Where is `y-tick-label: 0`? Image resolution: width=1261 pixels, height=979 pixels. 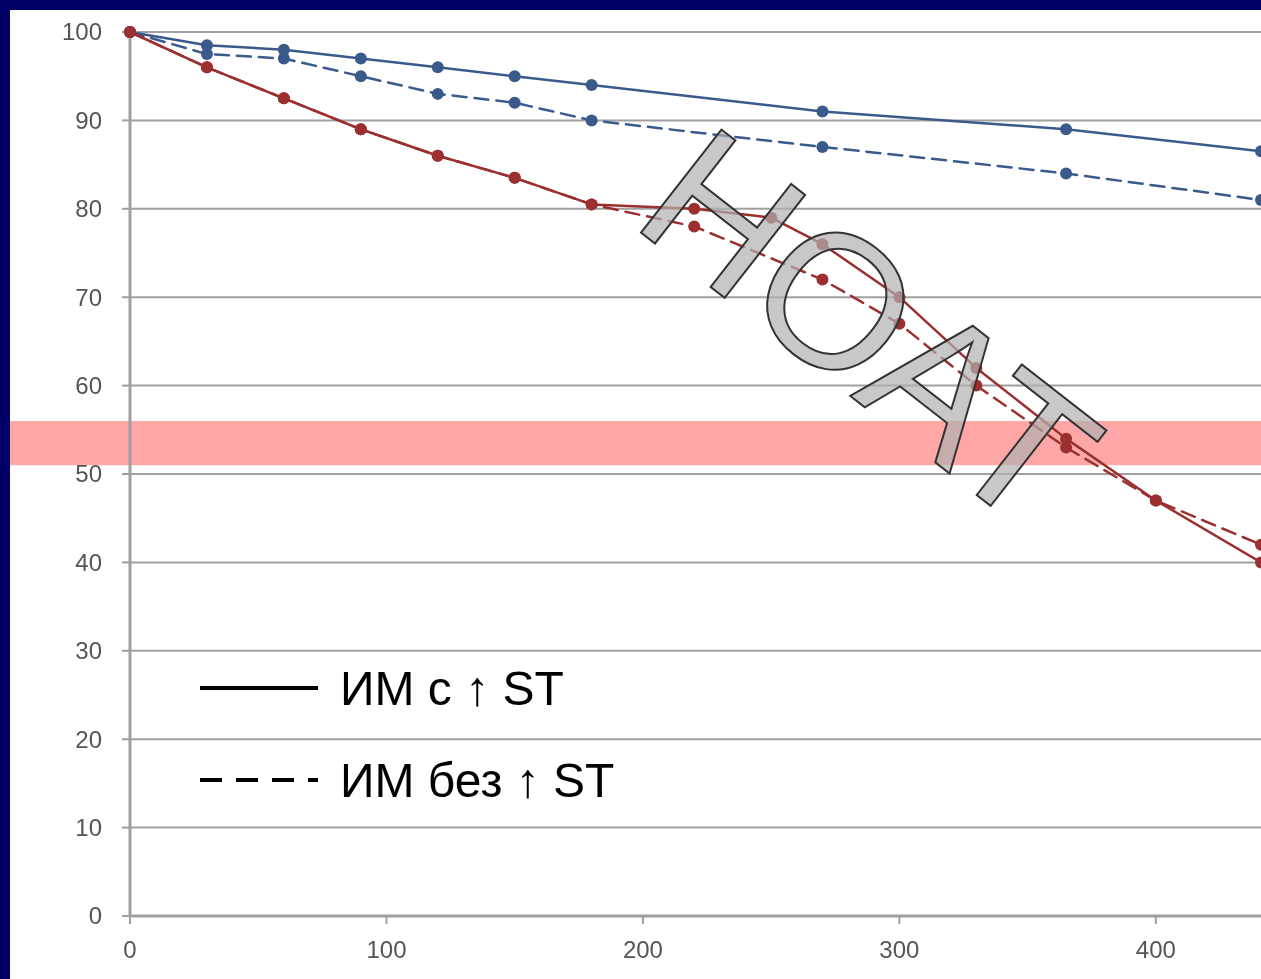 y-tick-label: 0 is located at coordinates (95, 916).